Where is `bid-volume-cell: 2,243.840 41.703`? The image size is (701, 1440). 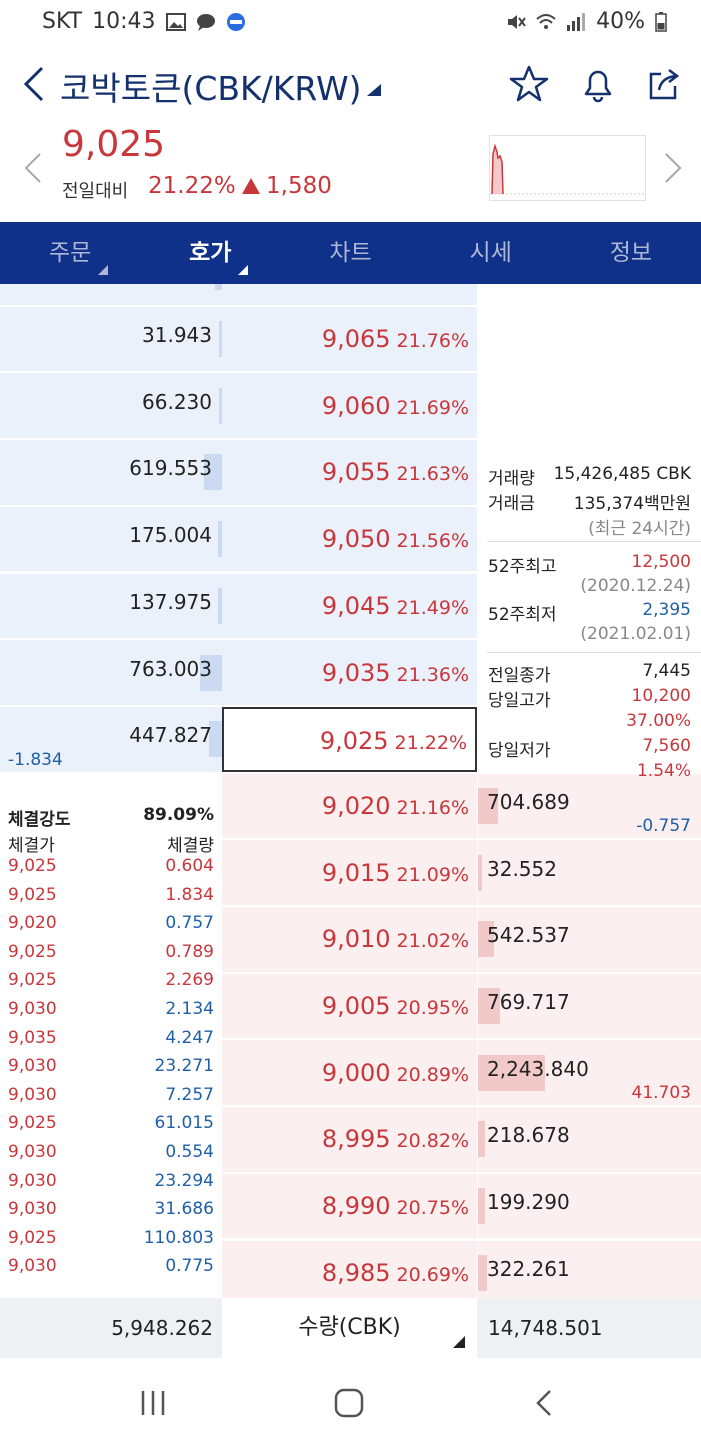 bid-volume-cell: 2,243.840 41.703 is located at coordinates (589, 1073).